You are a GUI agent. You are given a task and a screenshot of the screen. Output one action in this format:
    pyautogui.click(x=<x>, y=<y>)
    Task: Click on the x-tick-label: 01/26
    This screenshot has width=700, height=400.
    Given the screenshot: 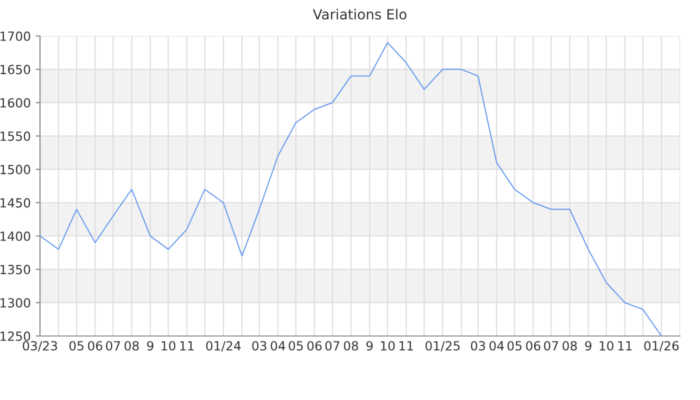 What is the action you would take?
    pyautogui.click(x=661, y=346)
    